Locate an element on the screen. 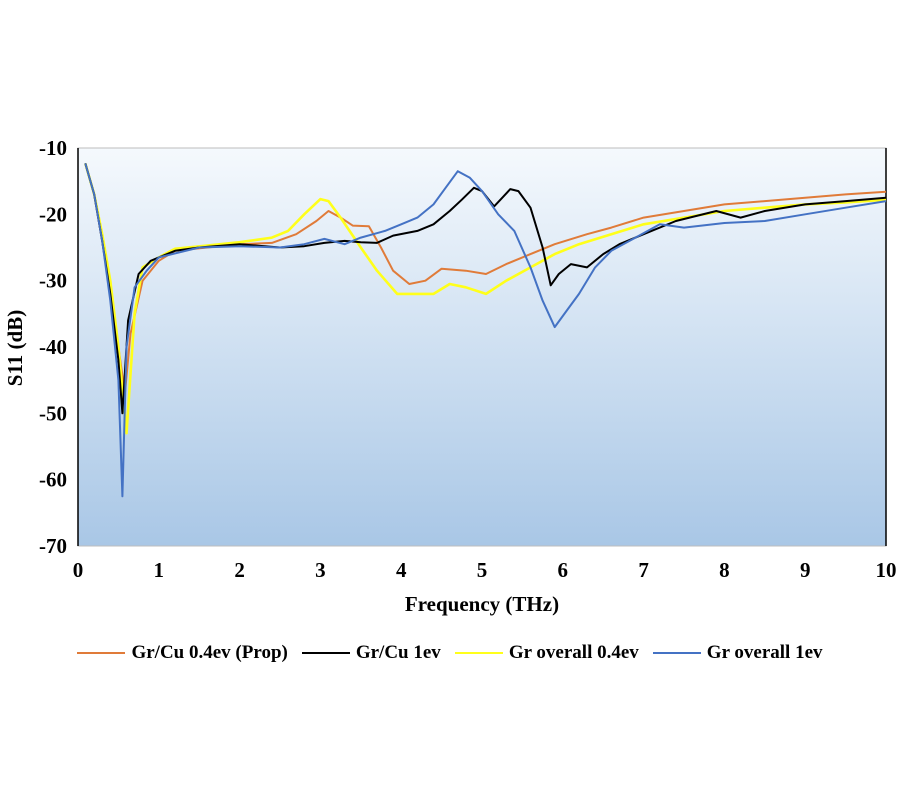 This screenshot has width=900, height=800. legend-label: Gr/Cu 1ev is located at coordinates (398, 652).